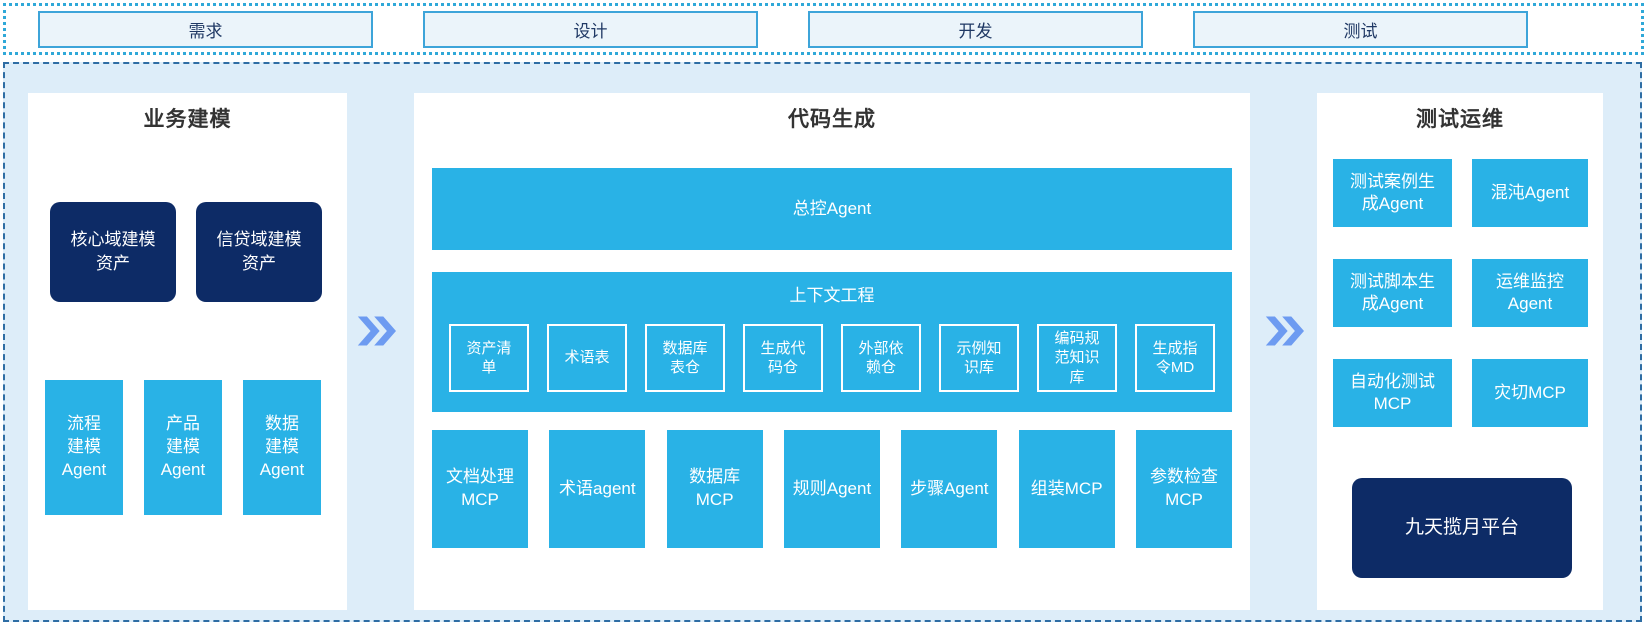 The height and width of the screenshot is (629, 1647). Describe the element at coordinates (597, 489) in the screenshot. I see `tool-box-terminology-agent: 术语agent` at that location.